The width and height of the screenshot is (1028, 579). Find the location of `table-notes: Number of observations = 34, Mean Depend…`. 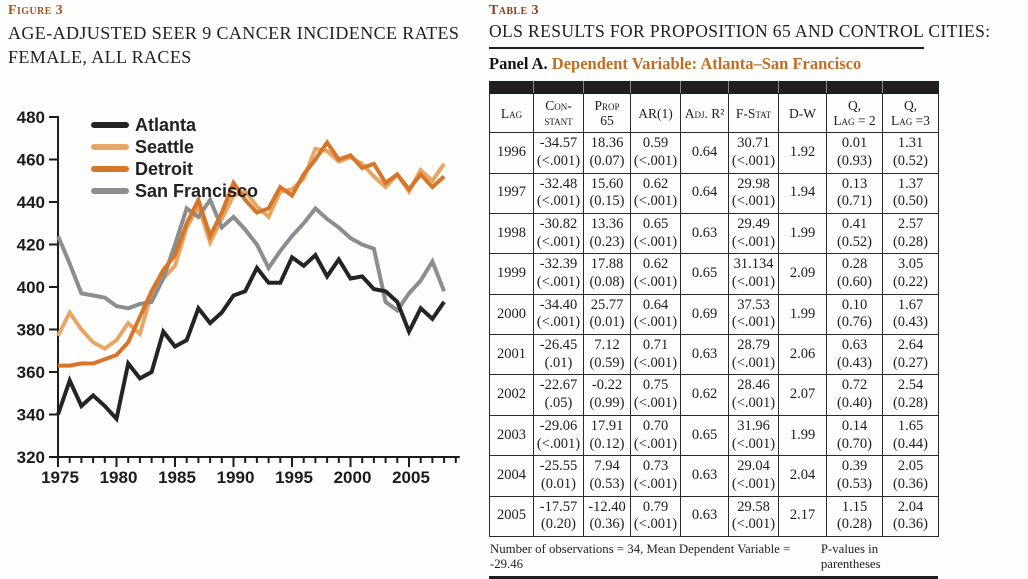

table-notes: Number of observations = 34, Mean Depend… is located at coordinates (714, 557).